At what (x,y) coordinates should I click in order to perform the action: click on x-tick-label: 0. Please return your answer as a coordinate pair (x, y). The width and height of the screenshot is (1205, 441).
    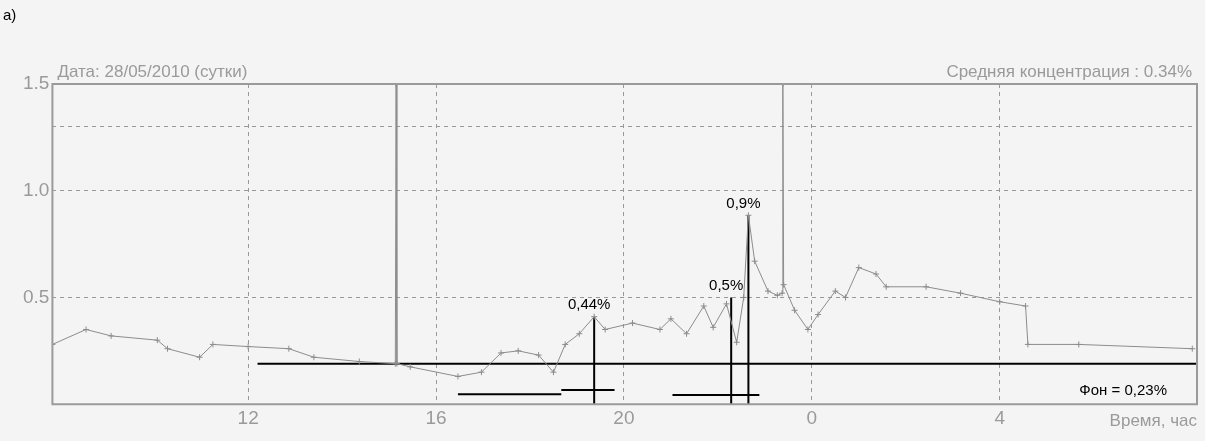
    Looking at the image, I should click on (812, 417).